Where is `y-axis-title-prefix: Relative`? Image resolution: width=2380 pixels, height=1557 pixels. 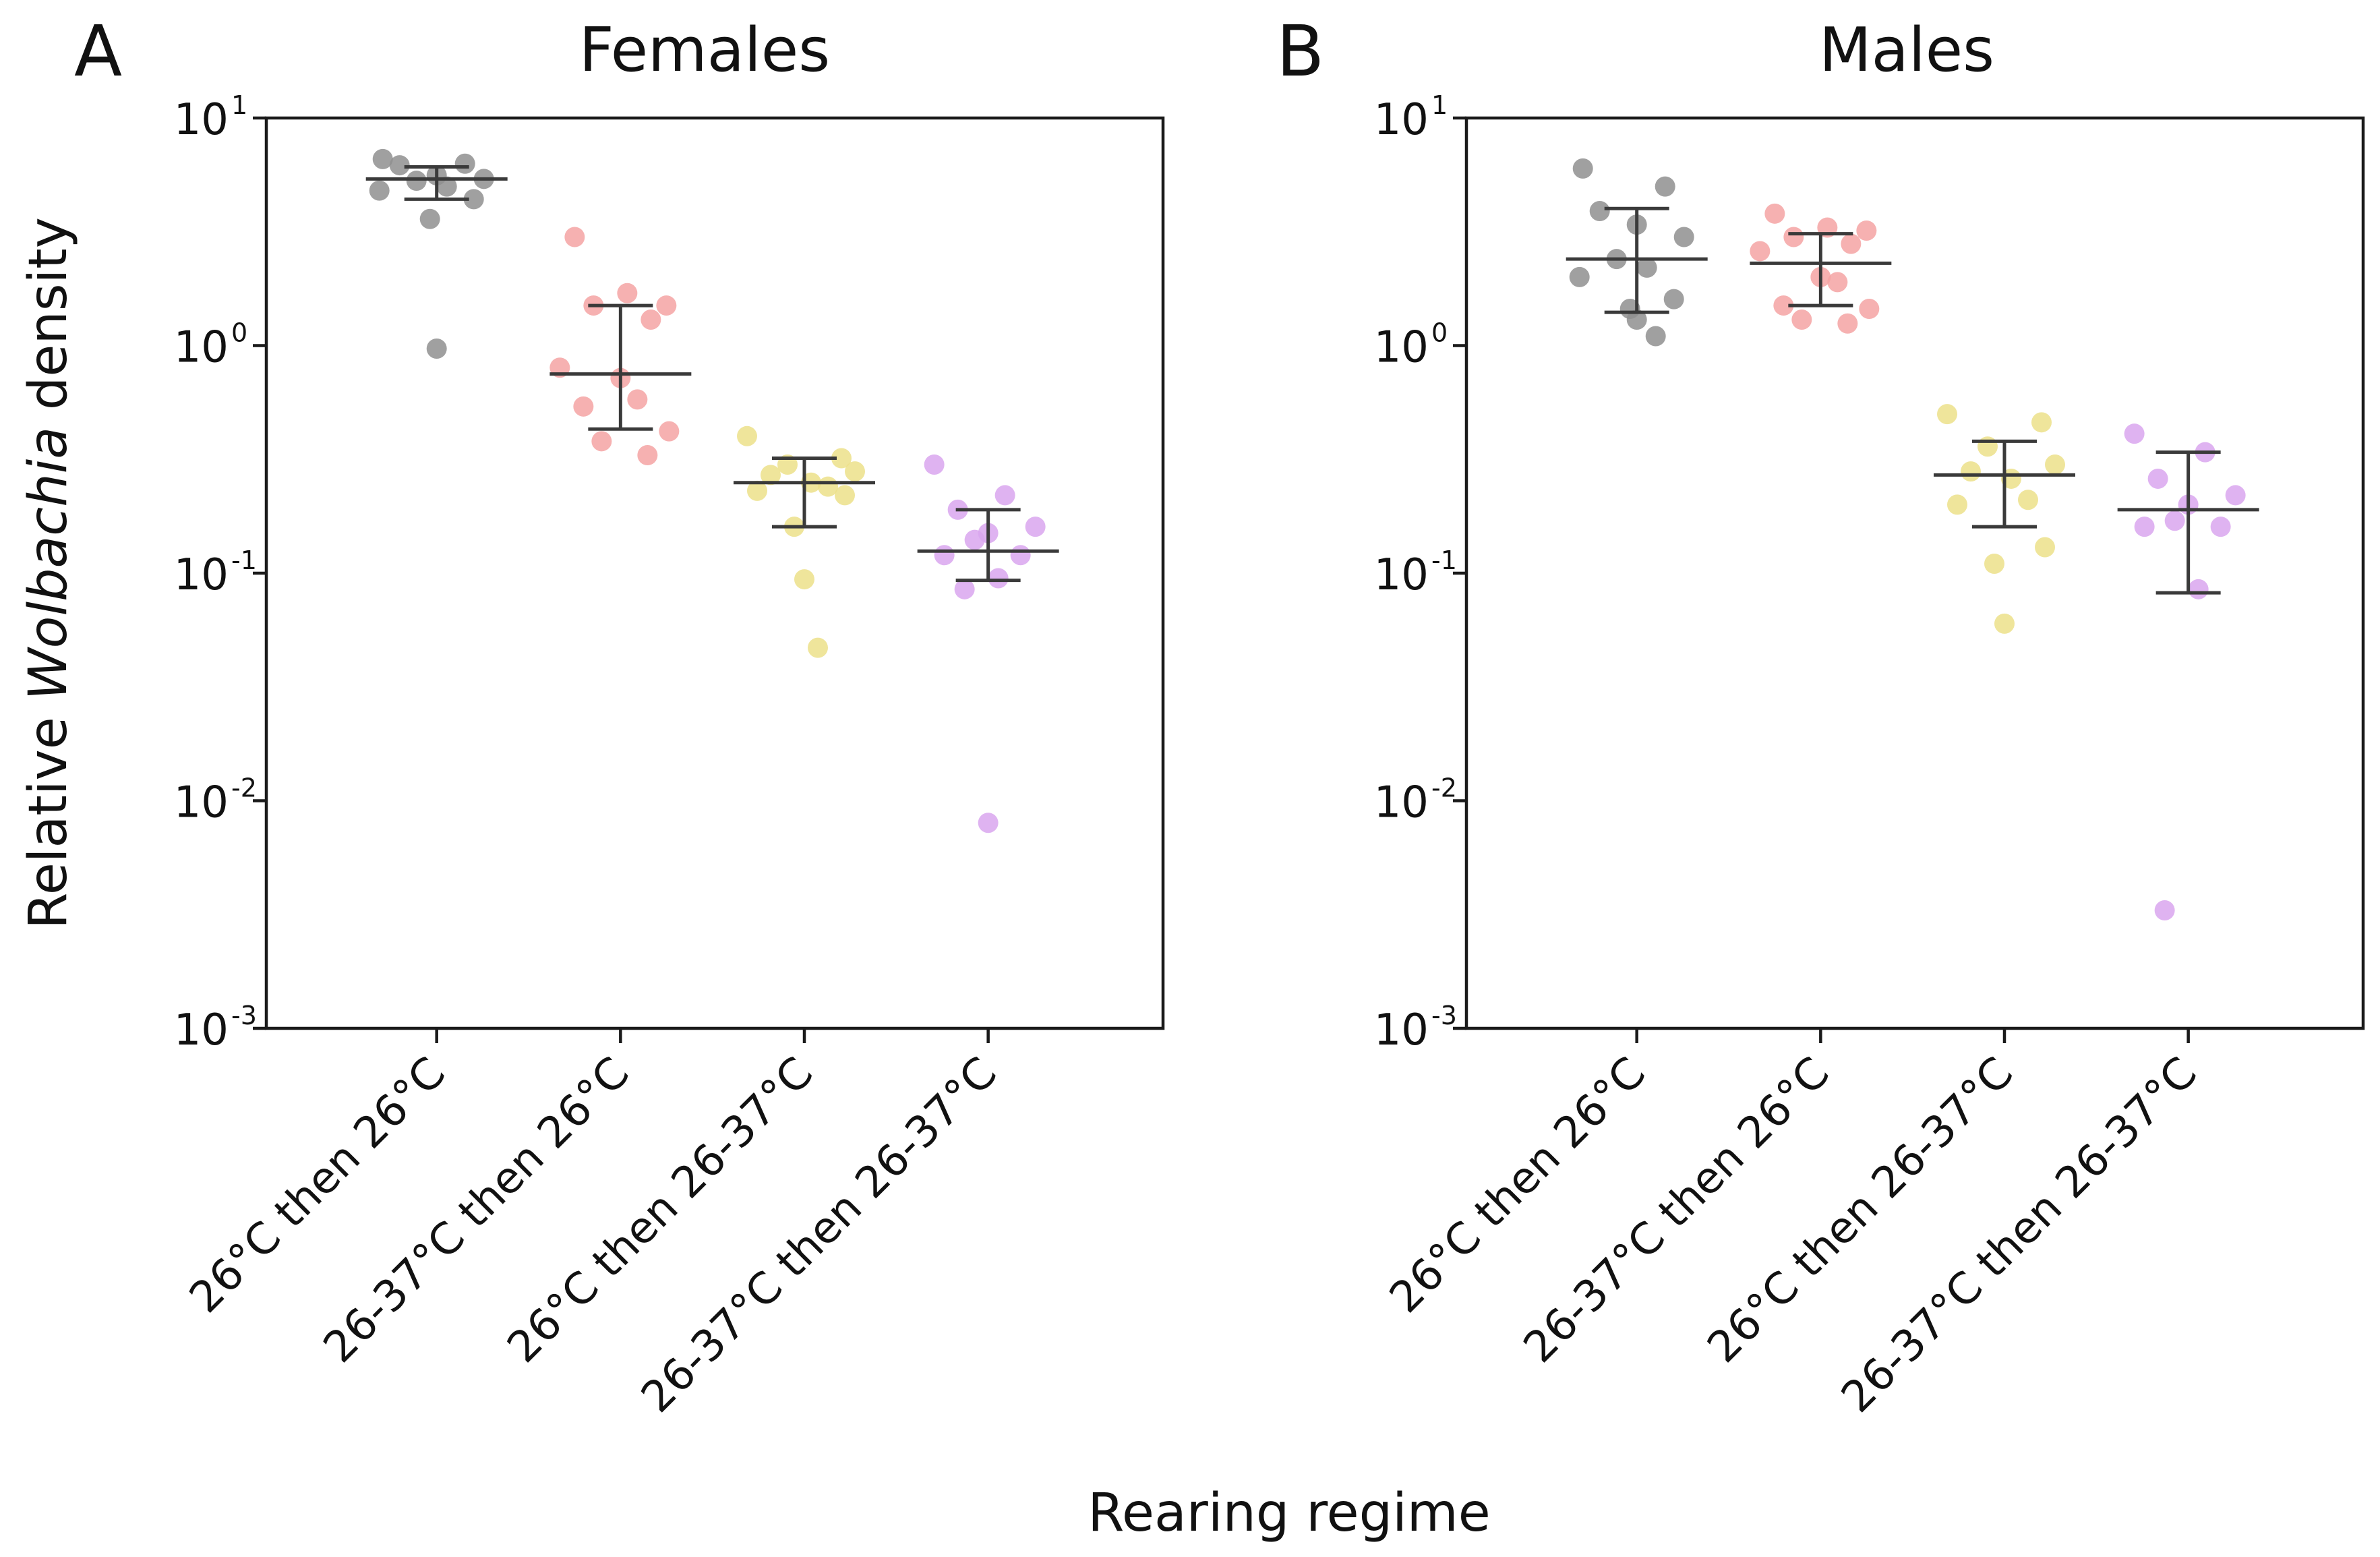 y-axis-title-prefix: Relative is located at coordinates (49, 815).